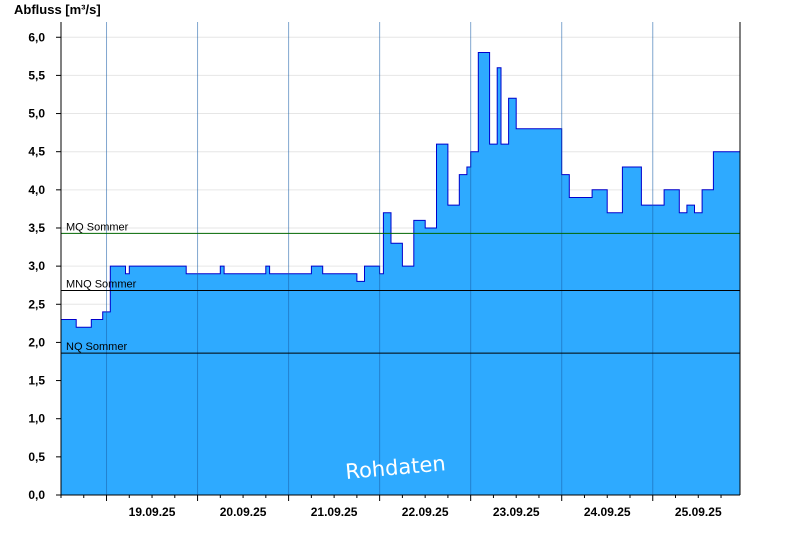 The width and height of the screenshot is (800, 550). Describe the element at coordinates (36, 381) in the screenshot. I see `y-tick-label: 1,5` at that location.